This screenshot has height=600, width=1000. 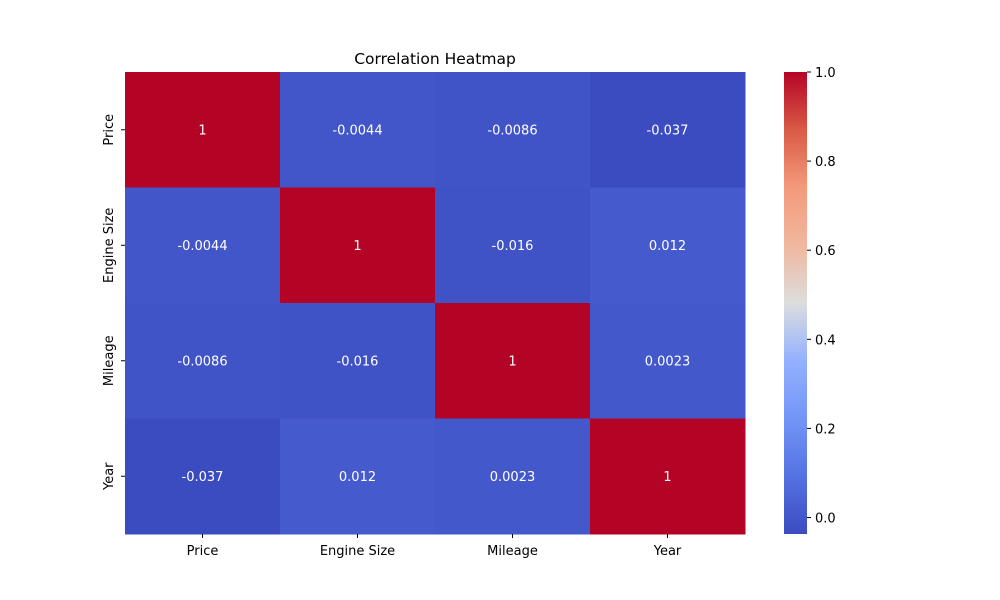 What do you see at coordinates (825, 429) in the screenshot?
I see `colorbar-tick-label: 0.2` at bounding box center [825, 429].